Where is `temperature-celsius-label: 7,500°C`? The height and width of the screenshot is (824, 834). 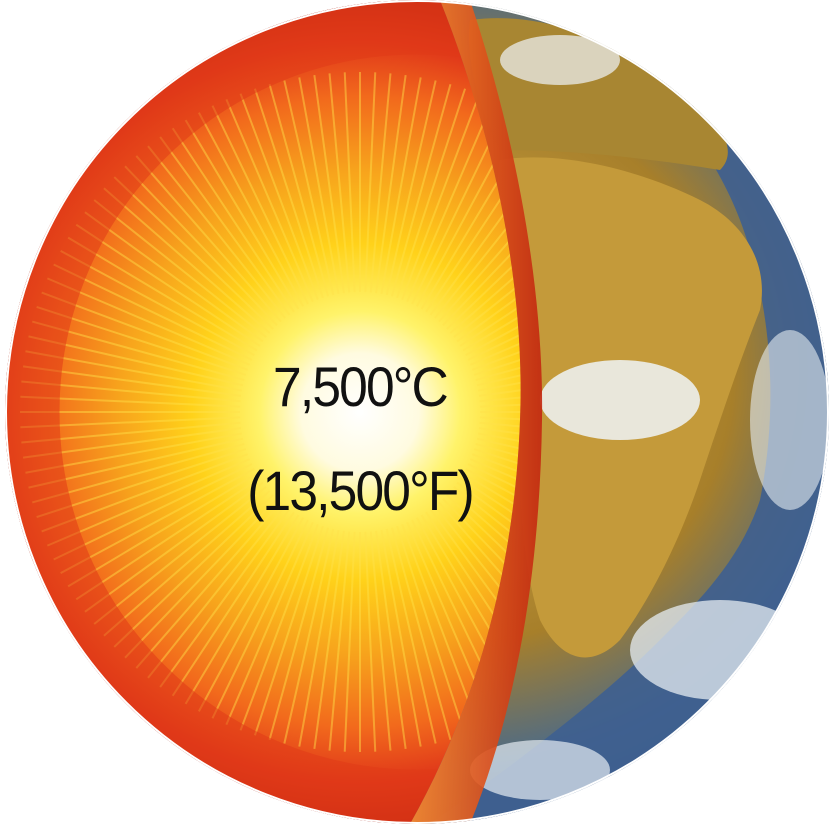
temperature-celsius-label: 7,500°C is located at coordinates (361, 386).